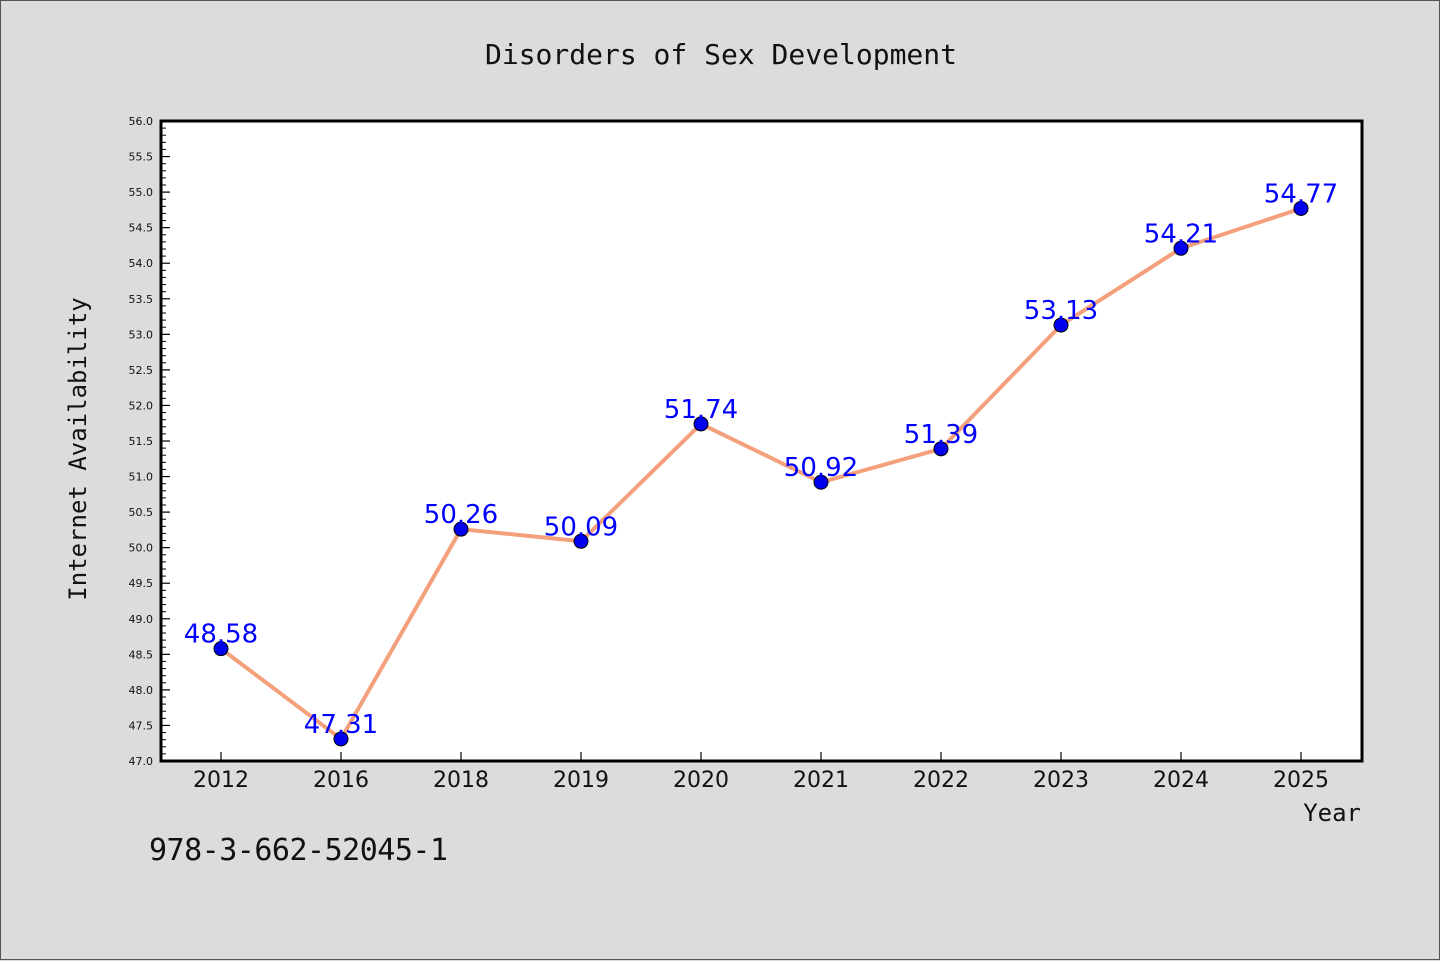 This screenshot has width=1440, height=961. Describe the element at coordinates (141, 619) in the screenshot. I see `y-tick-label: 49.0` at that location.